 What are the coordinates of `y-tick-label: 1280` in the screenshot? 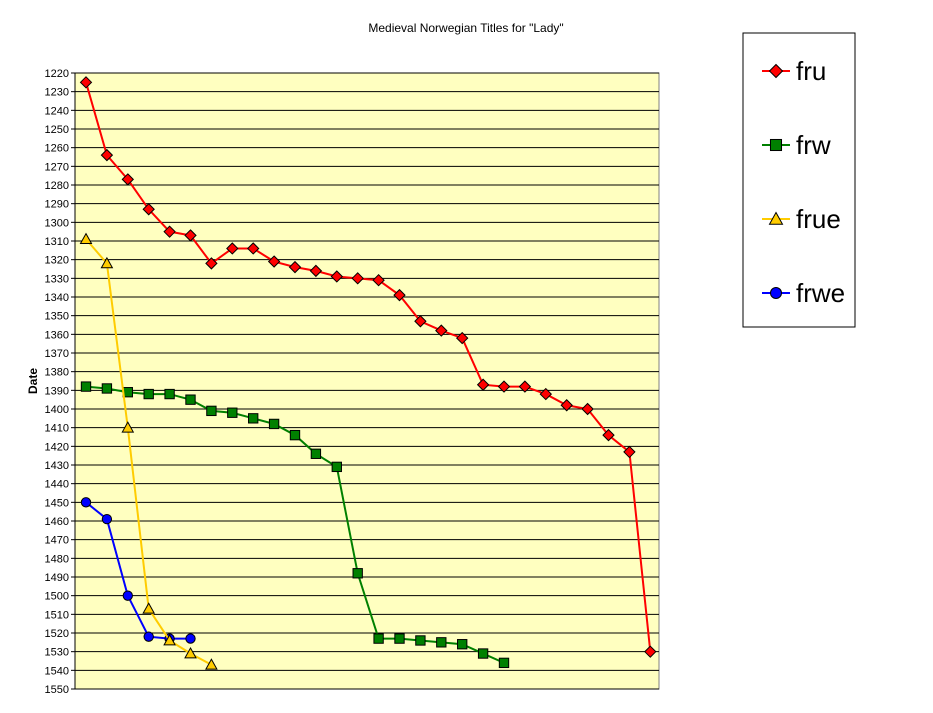 It's located at (57, 186).